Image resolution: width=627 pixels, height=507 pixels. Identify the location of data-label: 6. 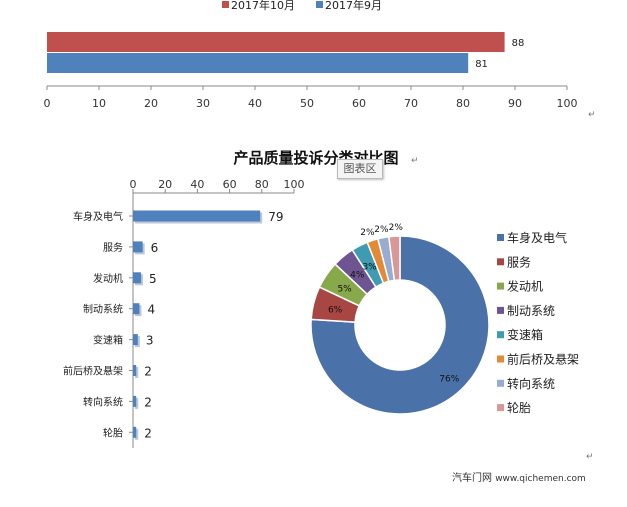
(155, 248).